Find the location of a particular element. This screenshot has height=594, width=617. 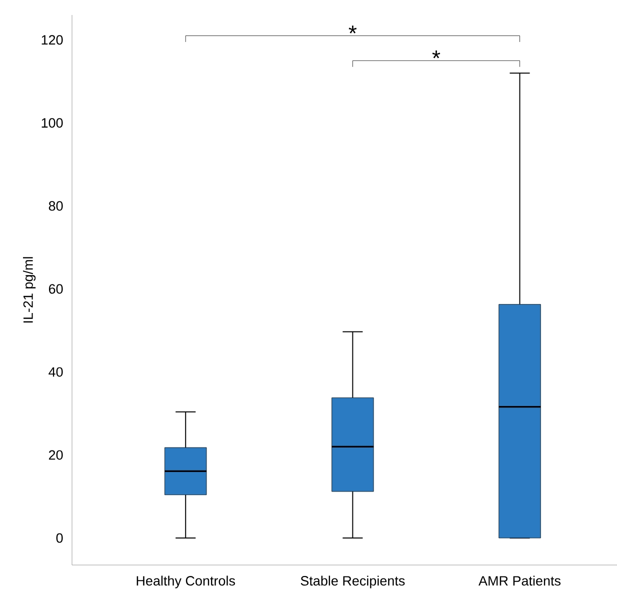

y-tick-label: 100 is located at coordinates (52, 123).